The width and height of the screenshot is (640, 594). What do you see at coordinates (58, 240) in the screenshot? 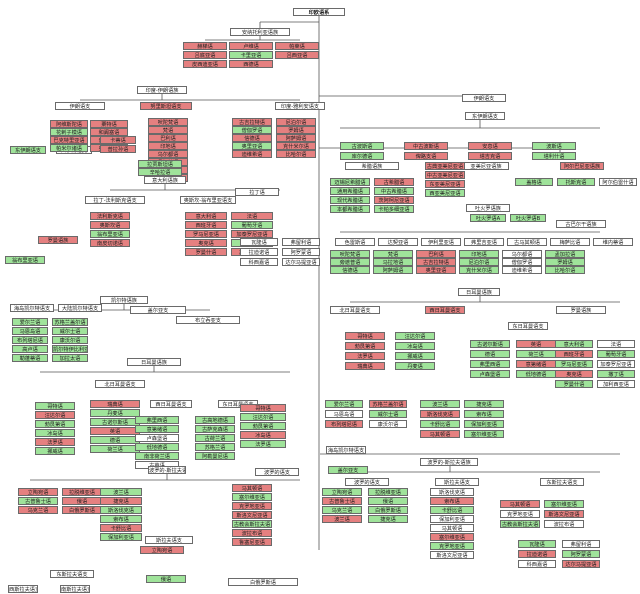
I see `branch-romance: 罗曼语族` at bounding box center [58, 240].